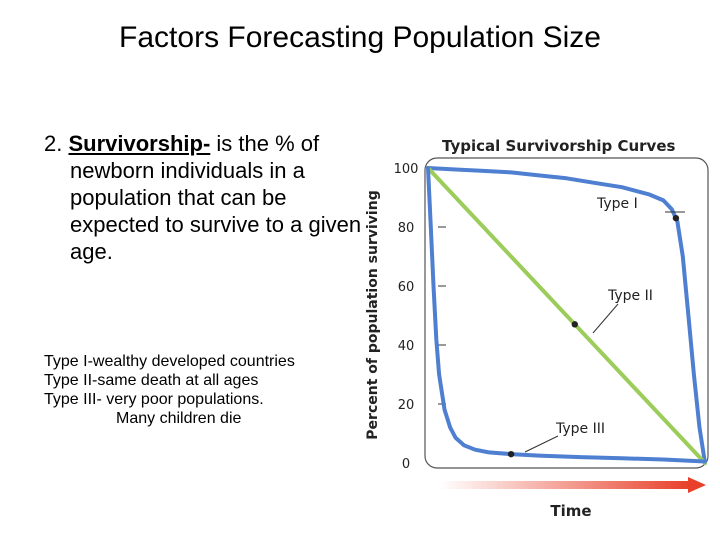  What do you see at coordinates (575, 324) in the screenshot?
I see `marker-type-ii` at bounding box center [575, 324].